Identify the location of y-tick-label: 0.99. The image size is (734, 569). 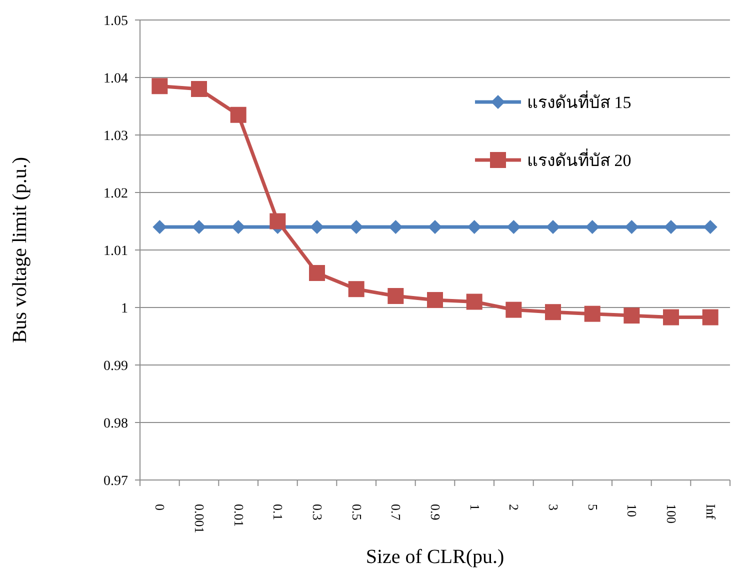
(116, 366).